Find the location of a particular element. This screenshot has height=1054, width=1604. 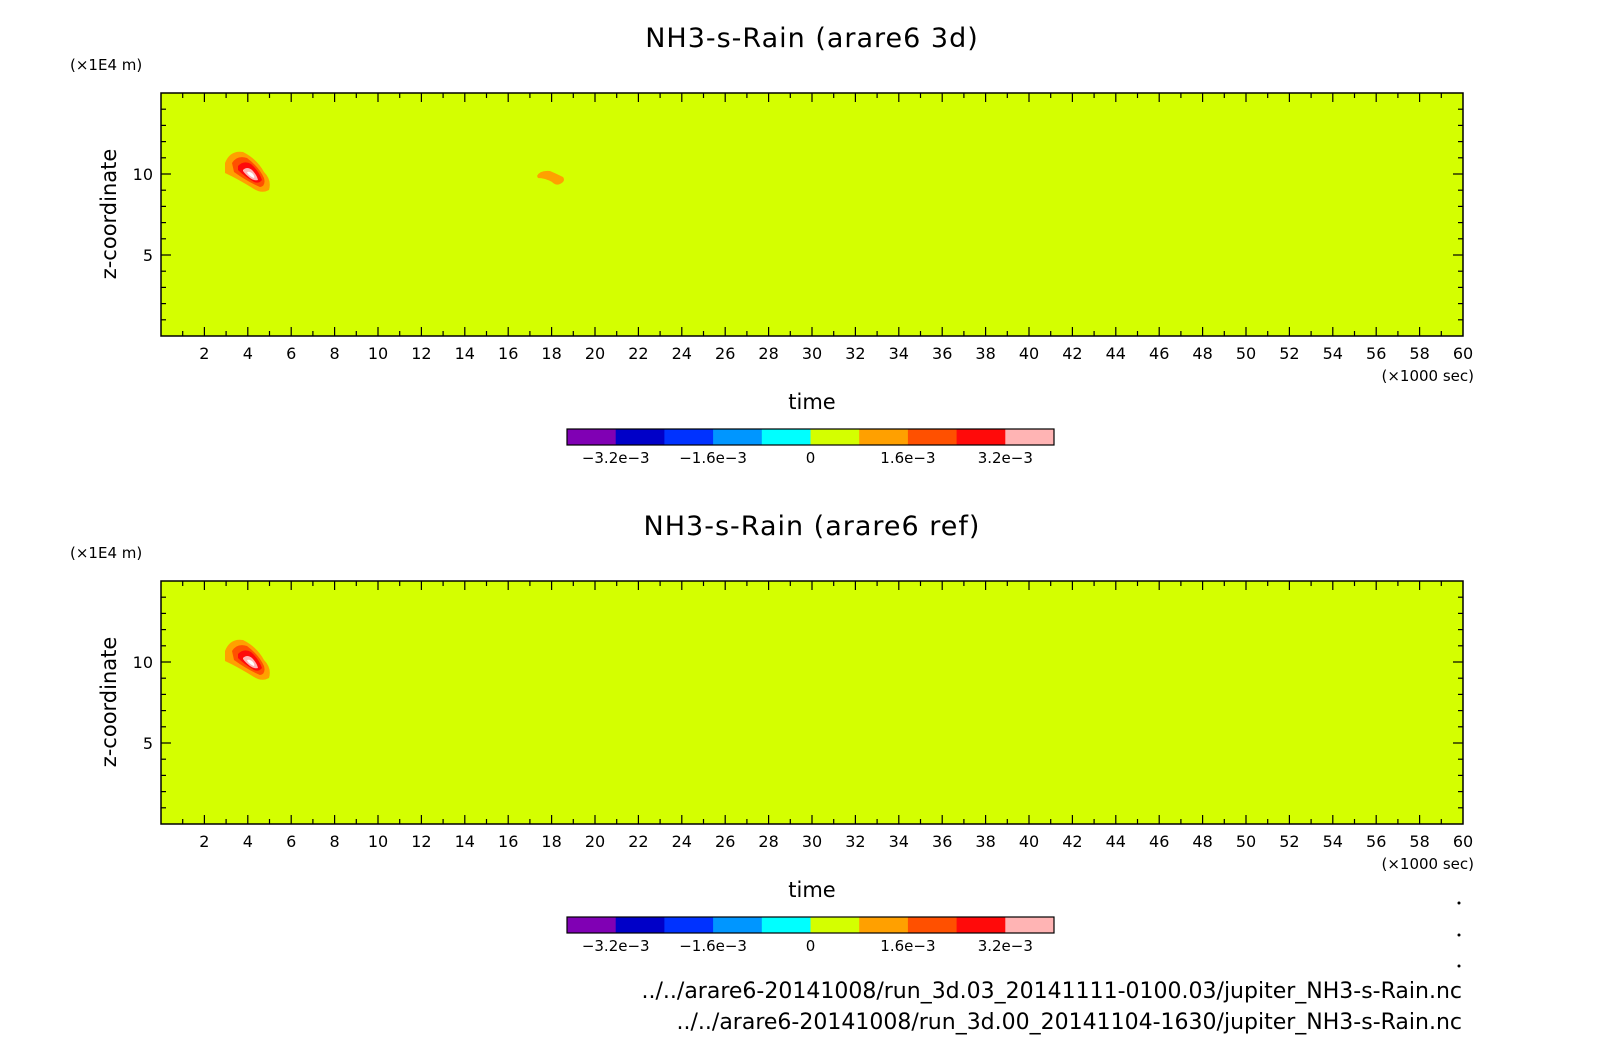

x-tick-label: 24 is located at coordinates (682, 841).